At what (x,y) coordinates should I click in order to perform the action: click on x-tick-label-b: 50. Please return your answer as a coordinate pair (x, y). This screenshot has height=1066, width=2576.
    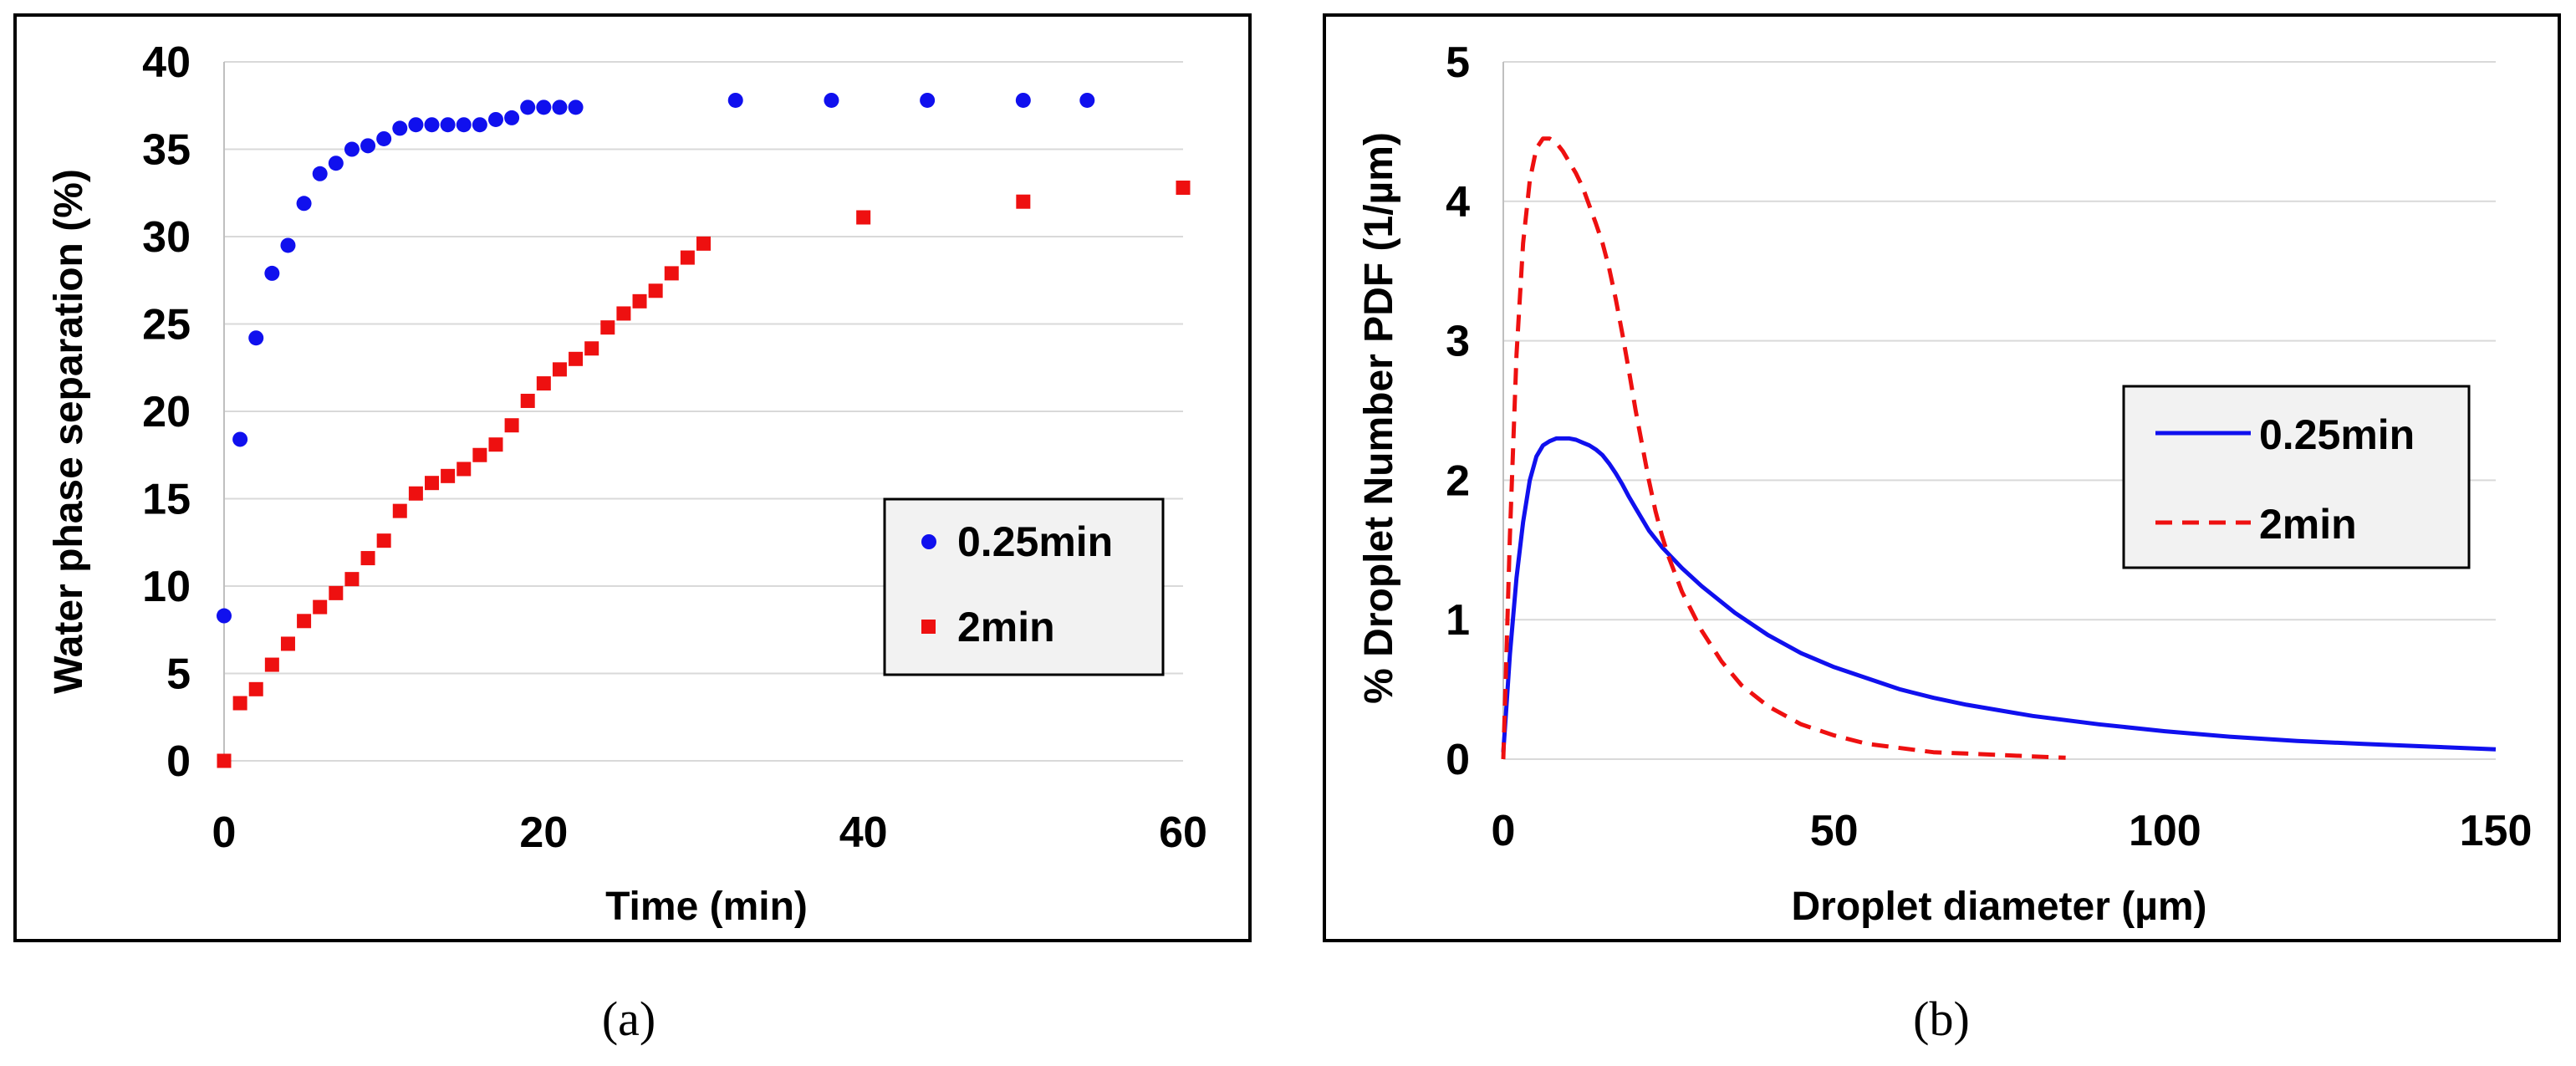
    Looking at the image, I should click on (1834, 831).